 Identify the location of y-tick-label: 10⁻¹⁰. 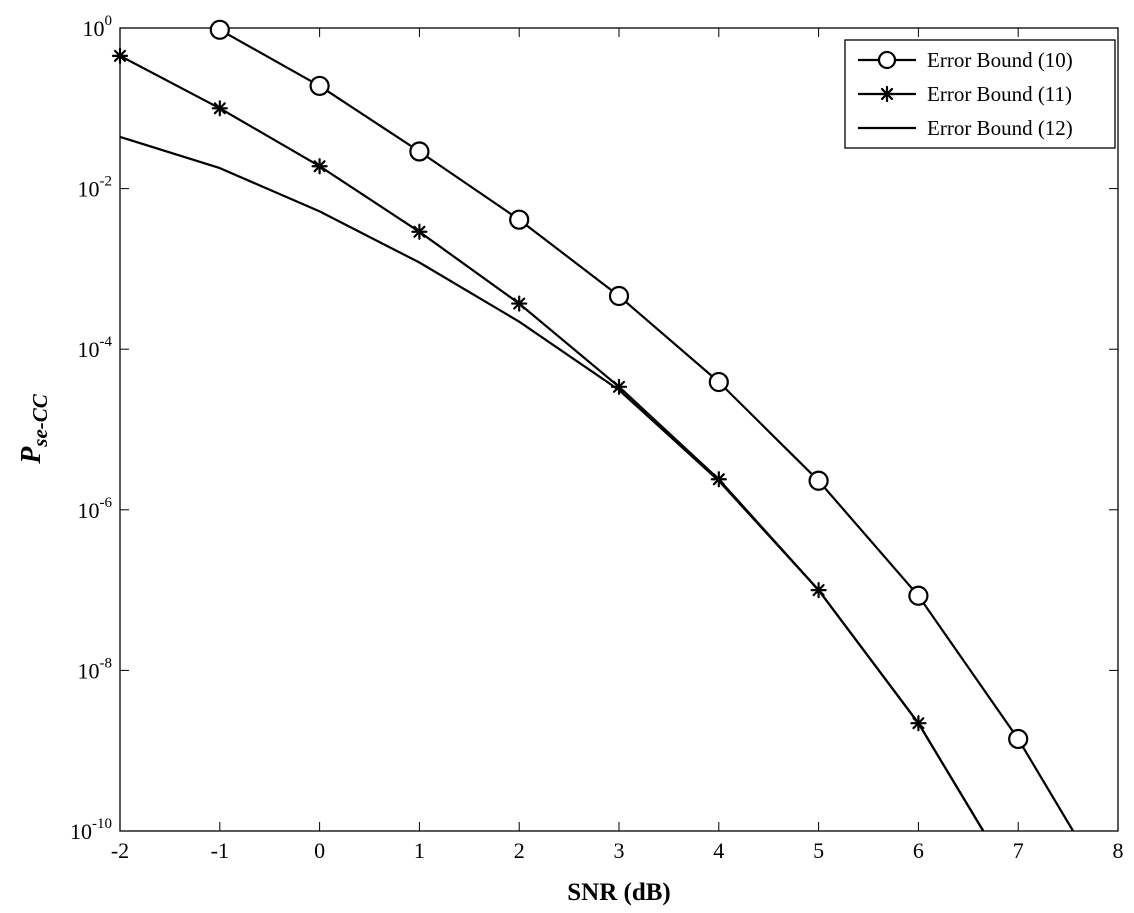
(91, 830).